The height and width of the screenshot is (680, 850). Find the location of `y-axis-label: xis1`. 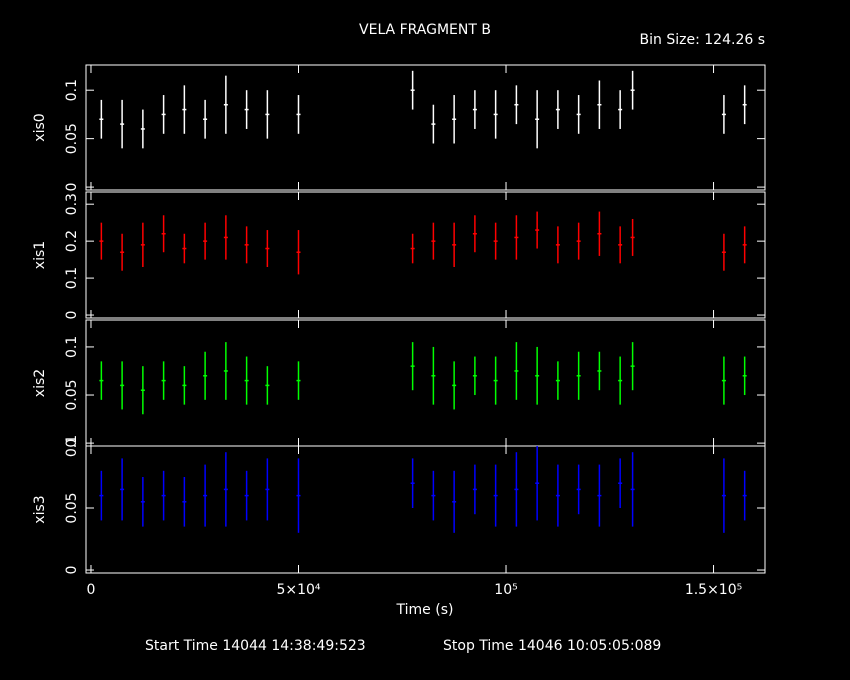

y-axis-label: xis1 is located at coordinates (40, 255).